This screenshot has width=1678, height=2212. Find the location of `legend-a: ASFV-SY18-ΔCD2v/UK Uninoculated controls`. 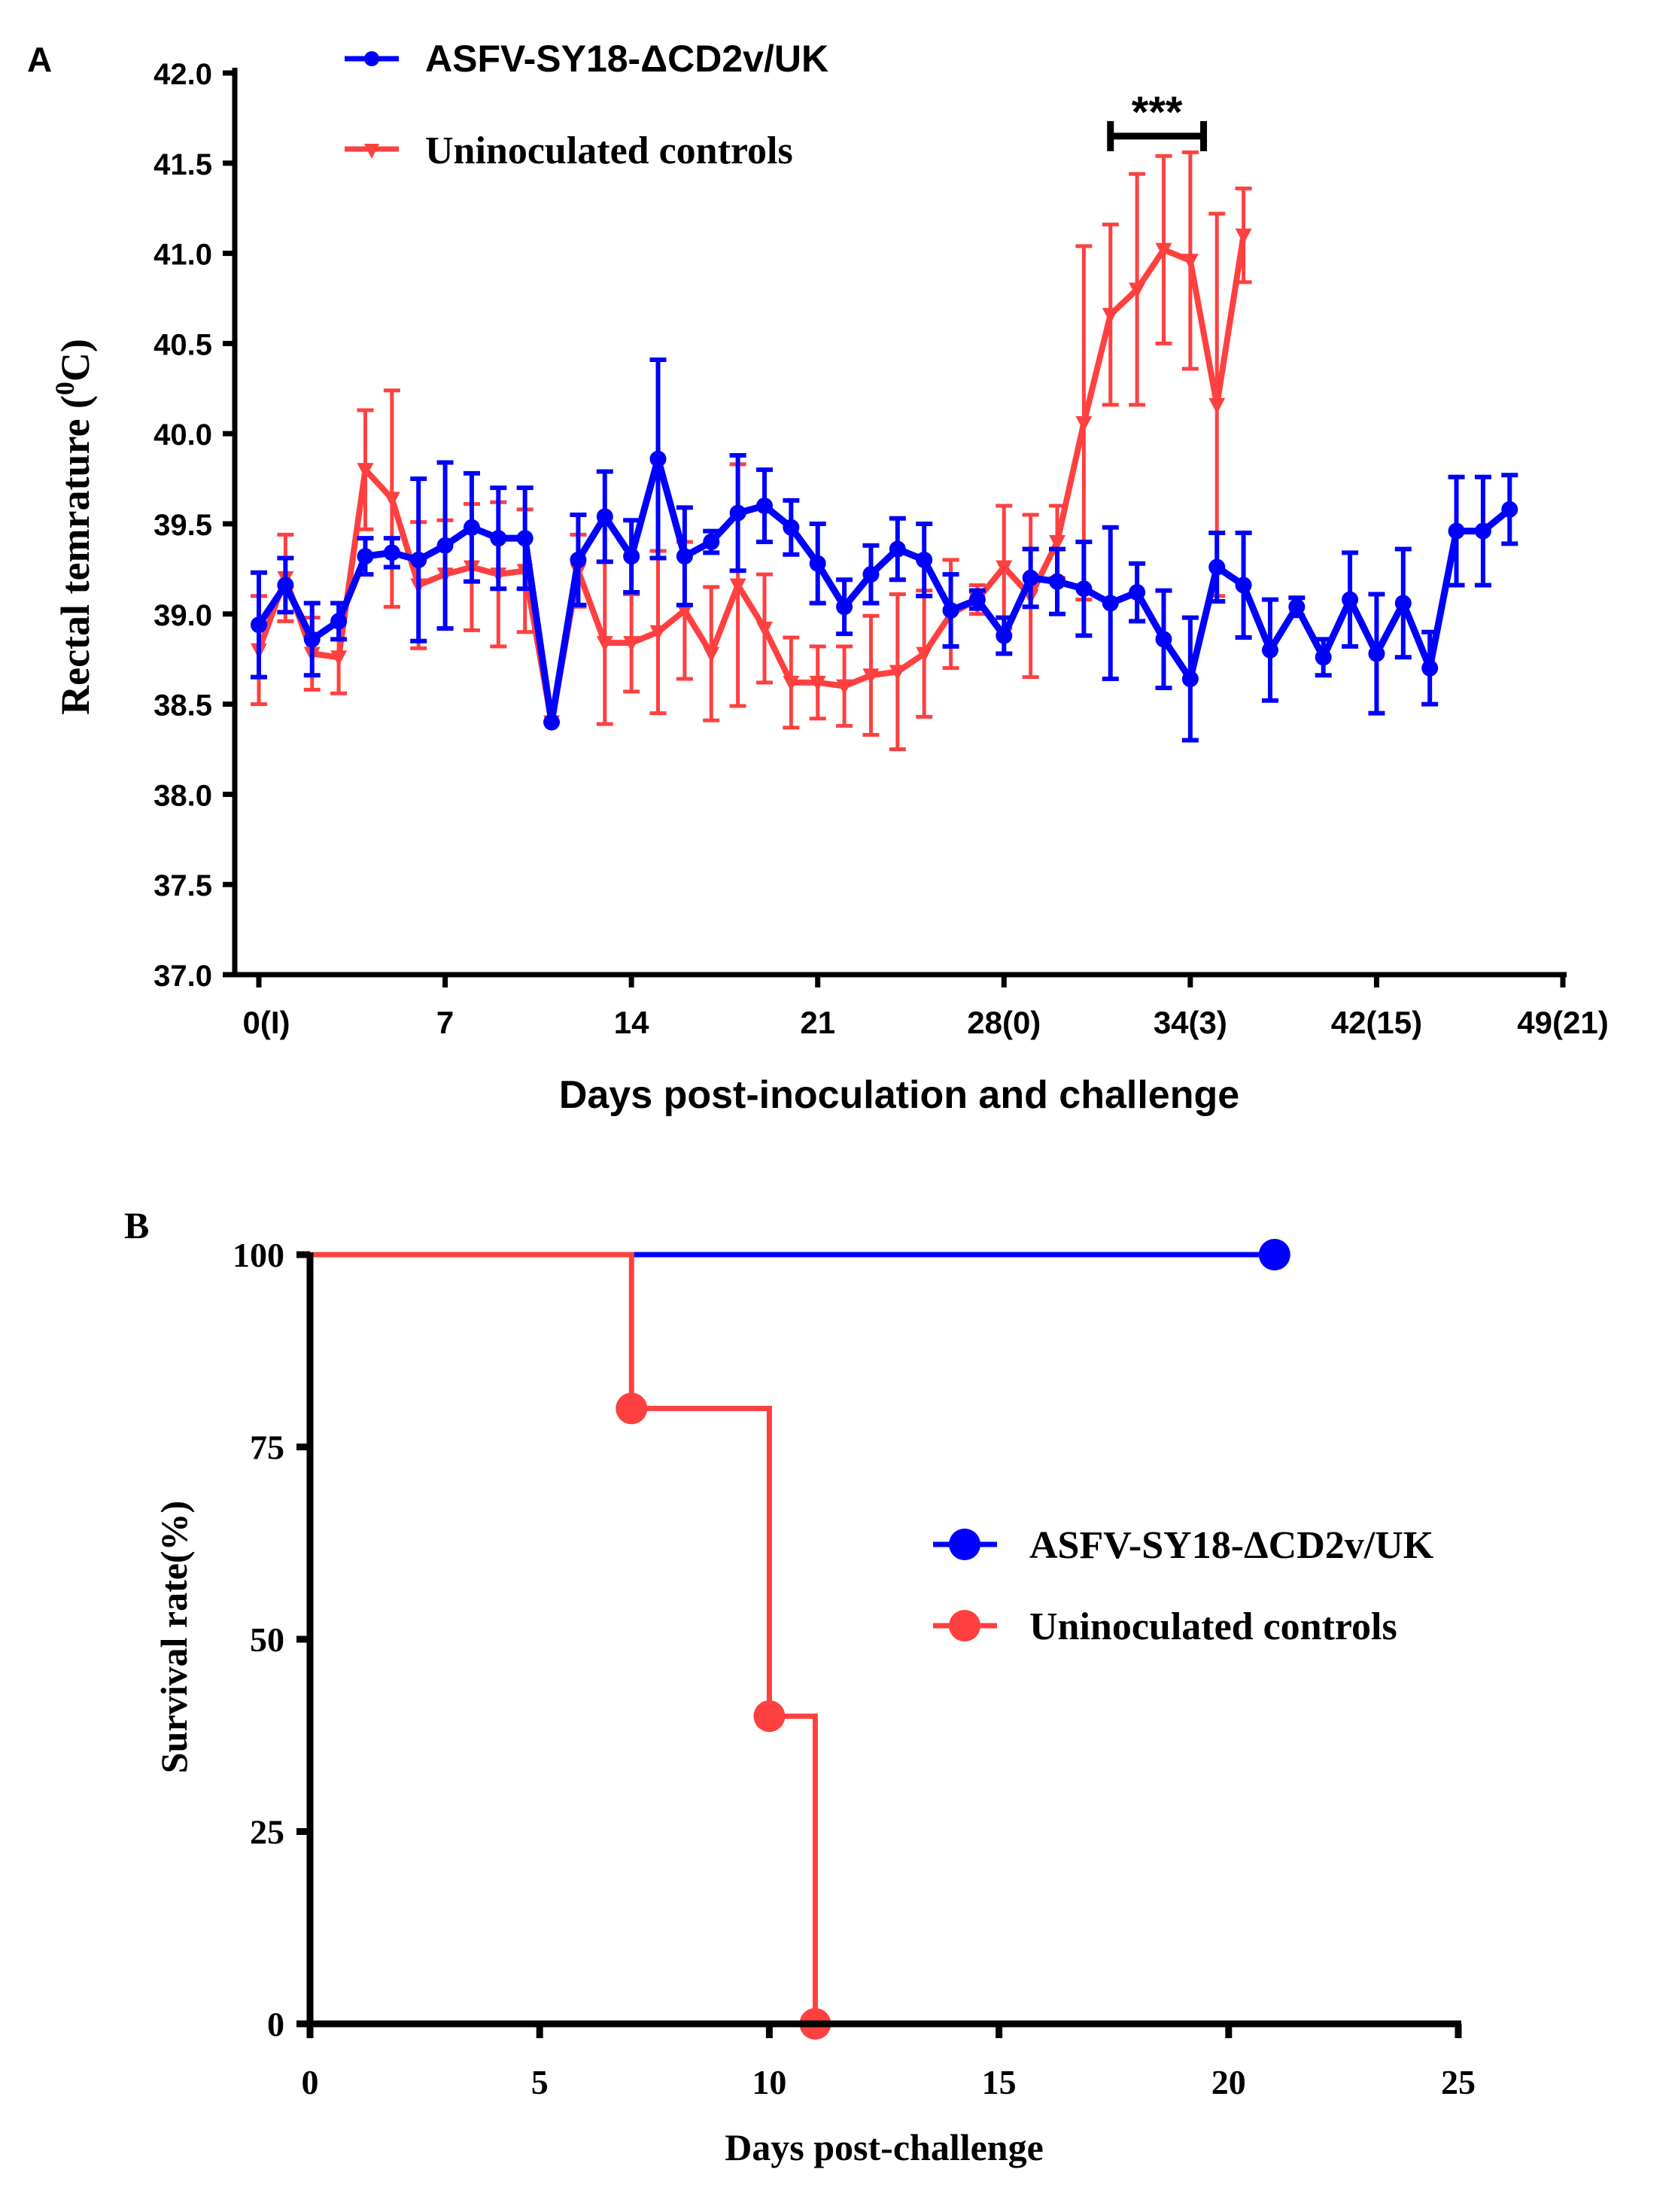

legend-a: ASFV-SY18-ΔCD2v/UK Uninoculated controls is located at coordinates (586, 105).